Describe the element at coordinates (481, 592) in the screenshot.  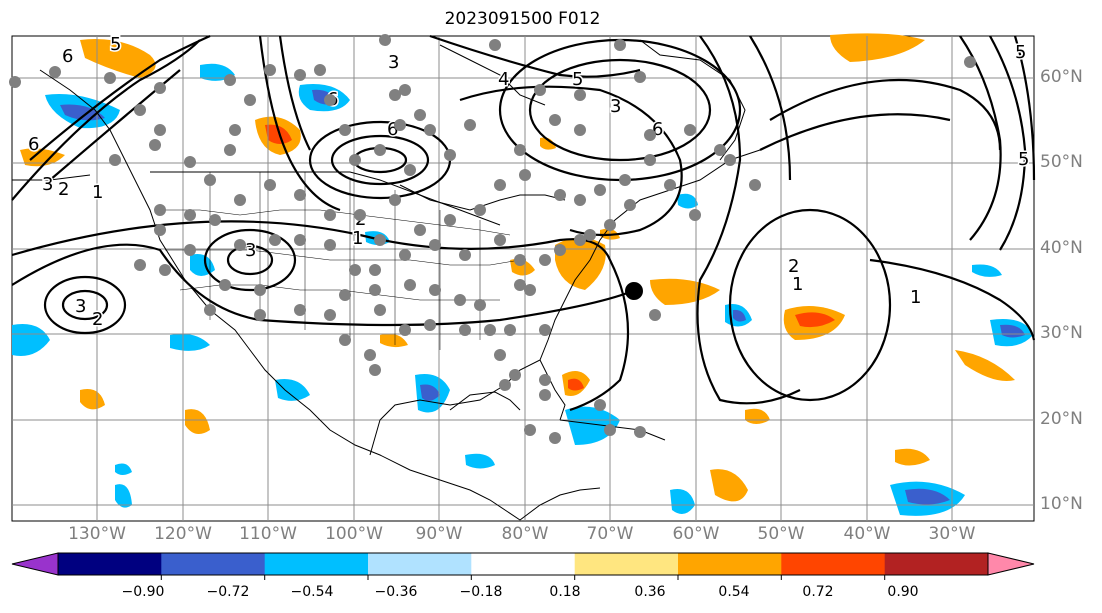
I see `colorbar-tick-label: −0.18` at that location.